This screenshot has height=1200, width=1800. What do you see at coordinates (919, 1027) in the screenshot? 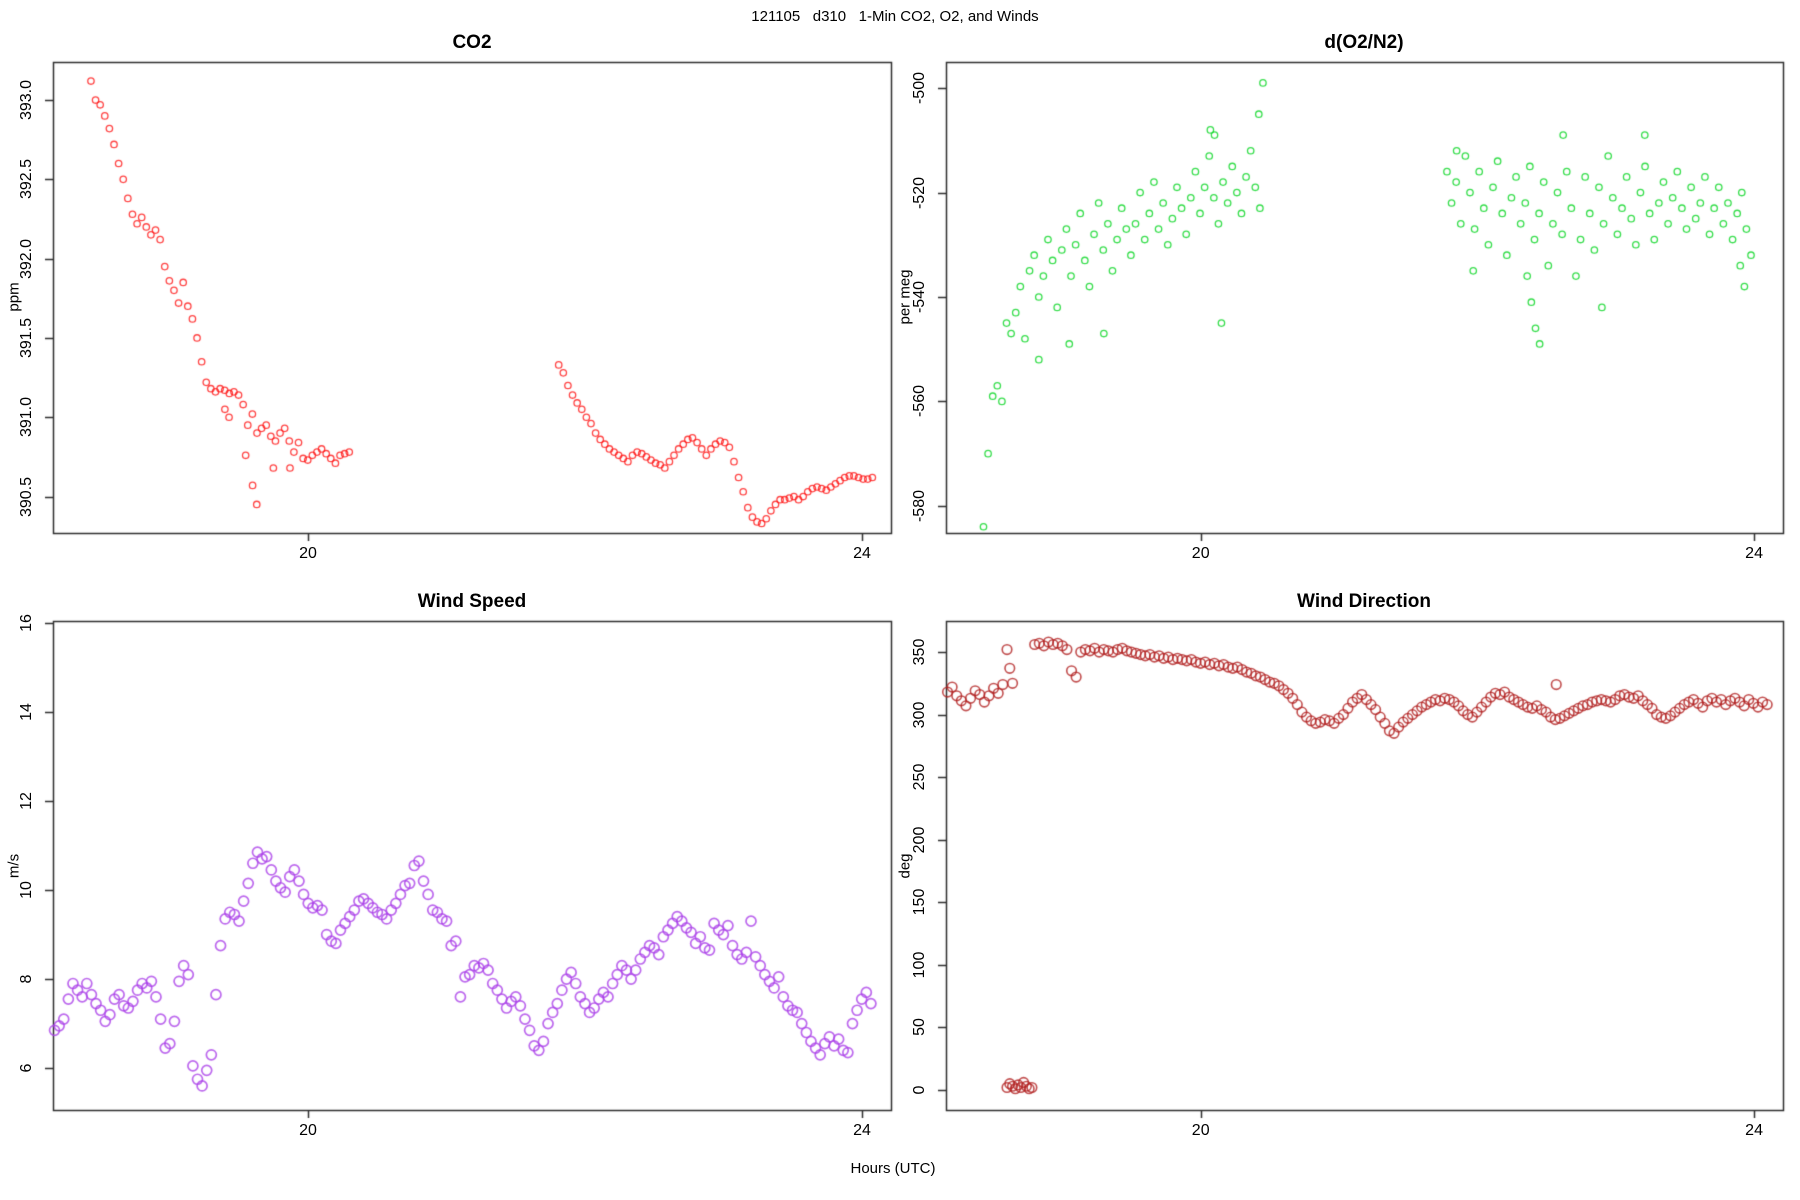
I see `wind-direction-y-tick-label: 50` at bounding box center [919, 1027].